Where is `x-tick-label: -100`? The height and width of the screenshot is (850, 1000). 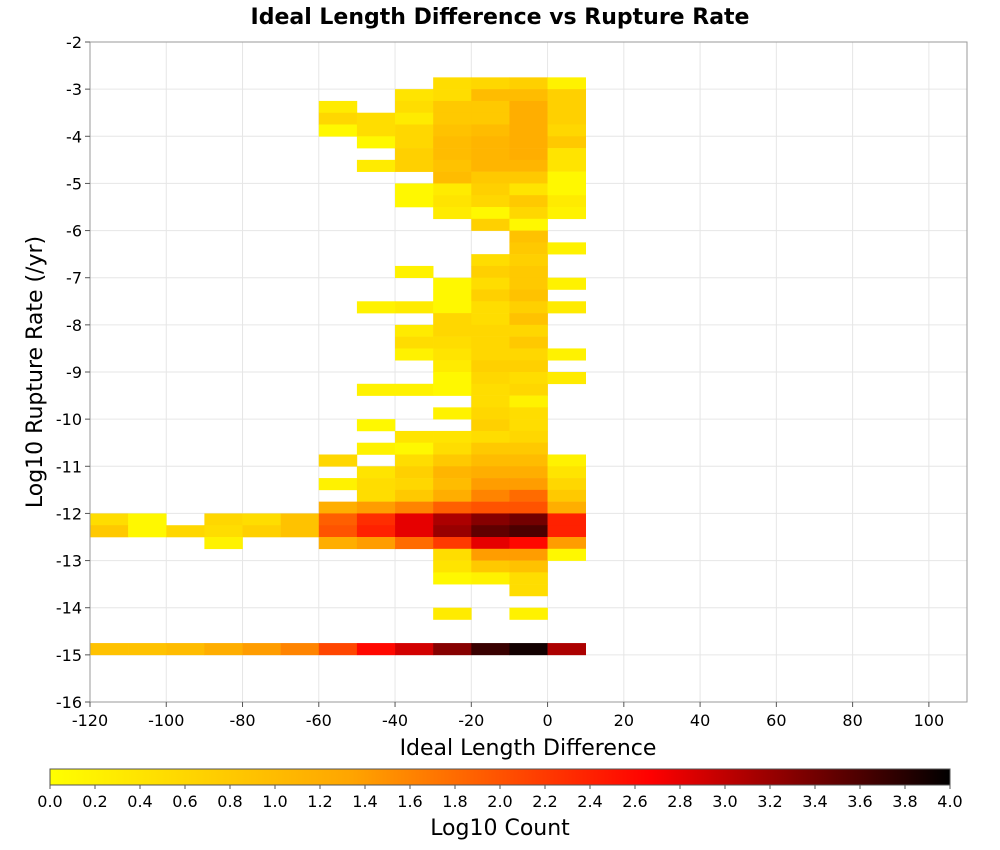
x-tick-label: -100 is located at coordinates (166, 720).